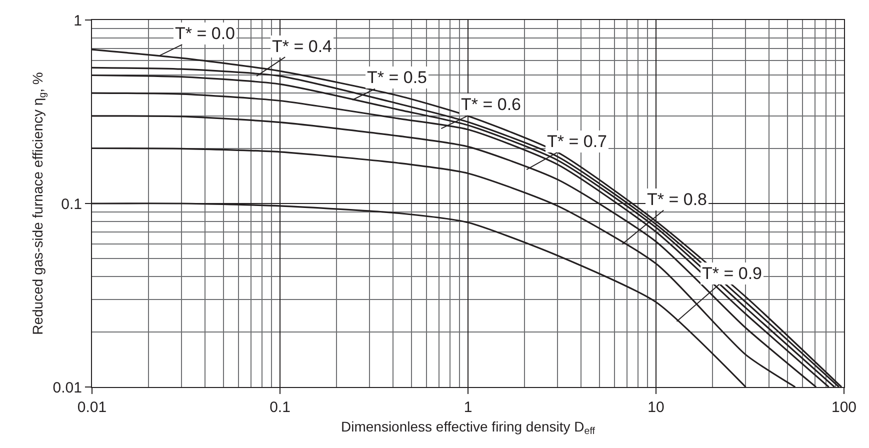 This screenshot has height=448, width=869. I want to click on x-tick-label: 100, so click(844, 407).